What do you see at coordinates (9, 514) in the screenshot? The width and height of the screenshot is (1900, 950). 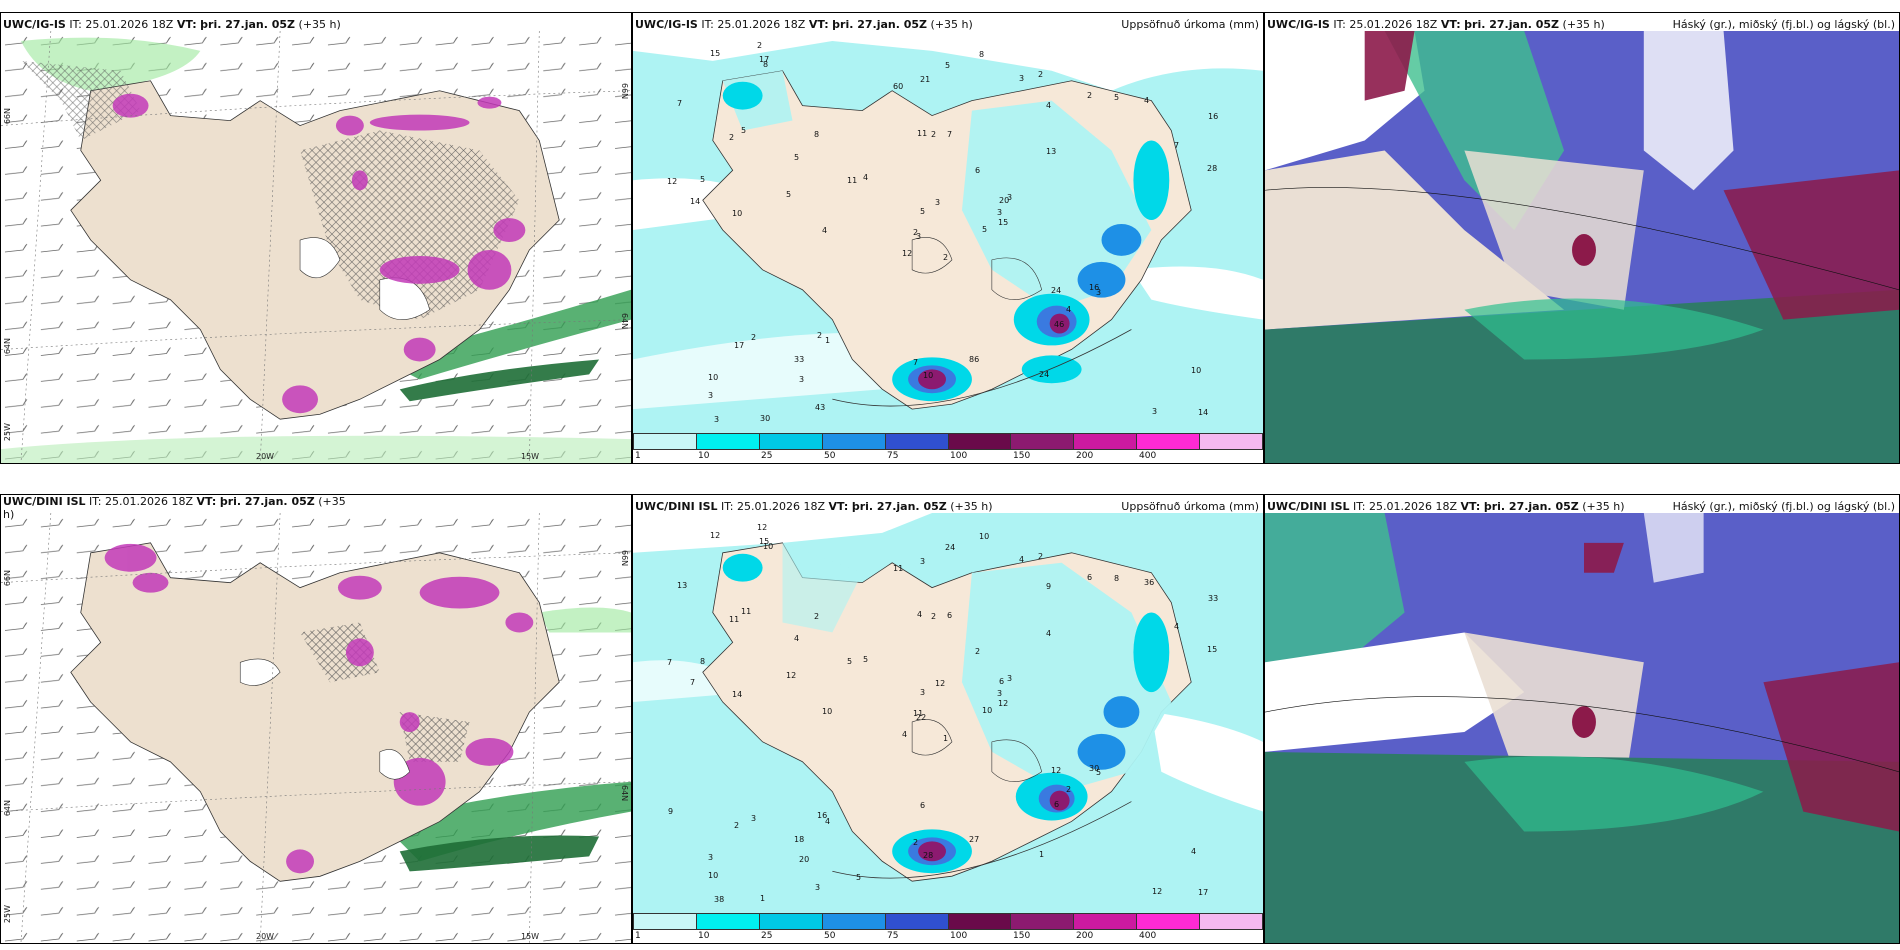 I see `panel-header-wrap: h)` at bounding box center [9, 514].